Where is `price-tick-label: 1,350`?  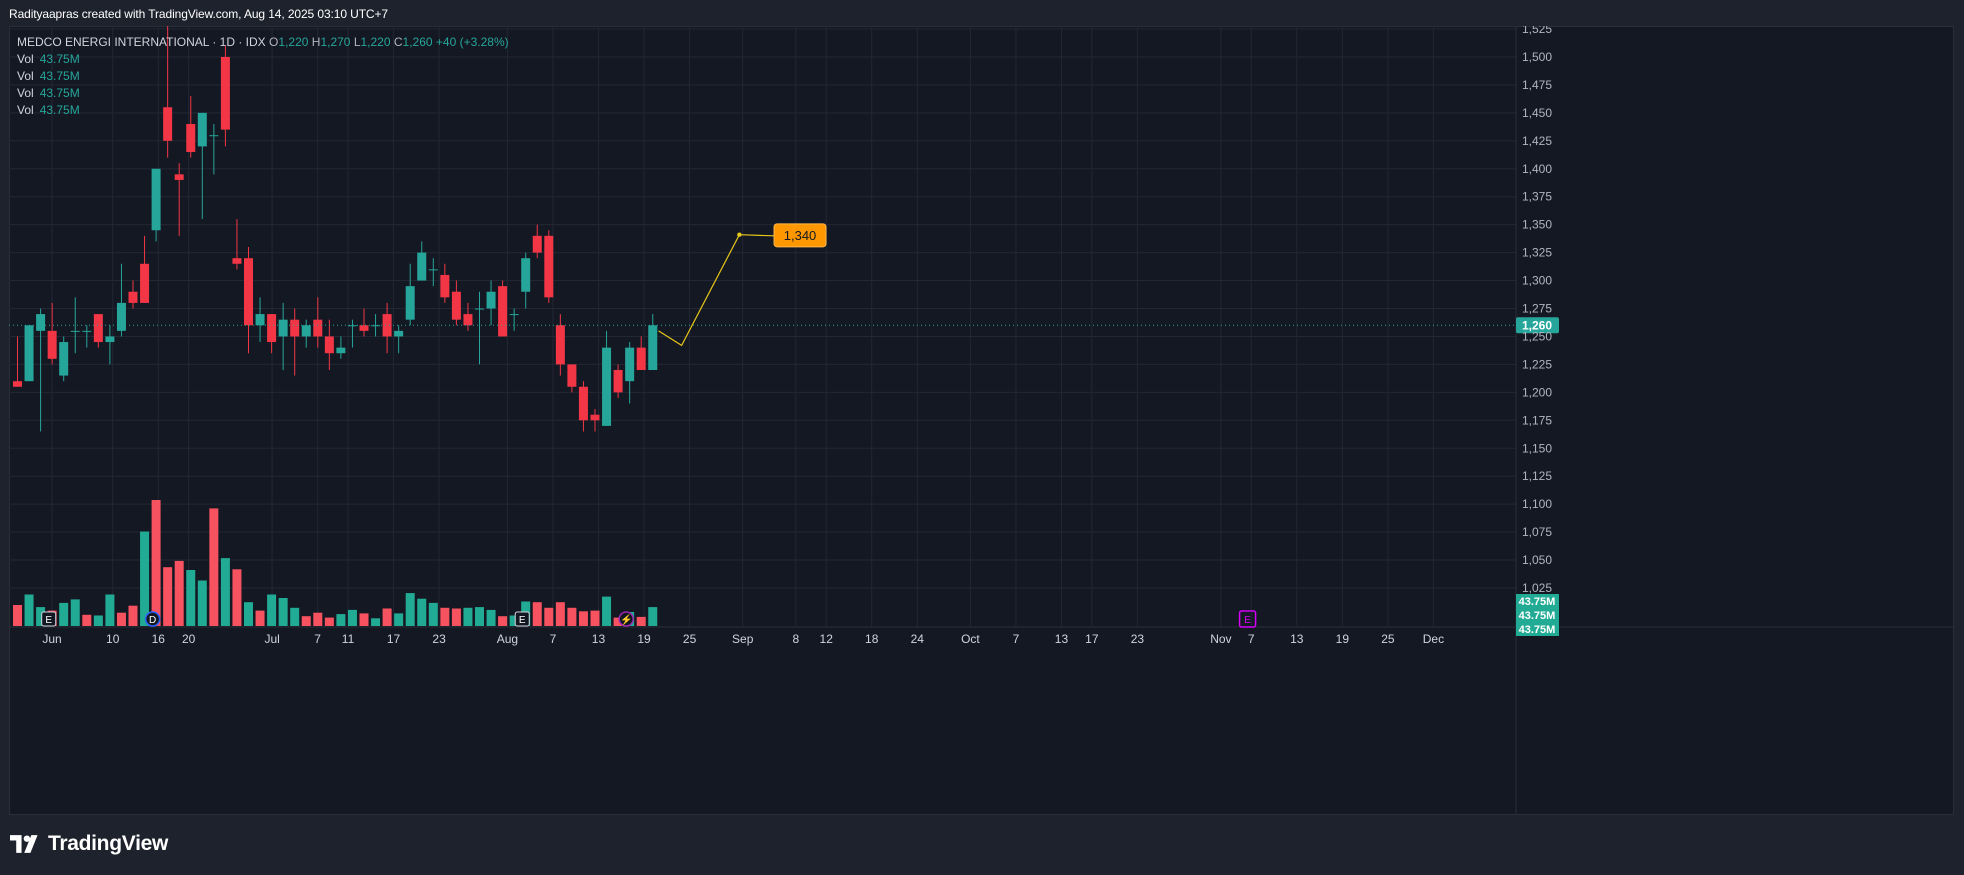
price-tick-label: 1,350 is located at coordinates (1537, 225).